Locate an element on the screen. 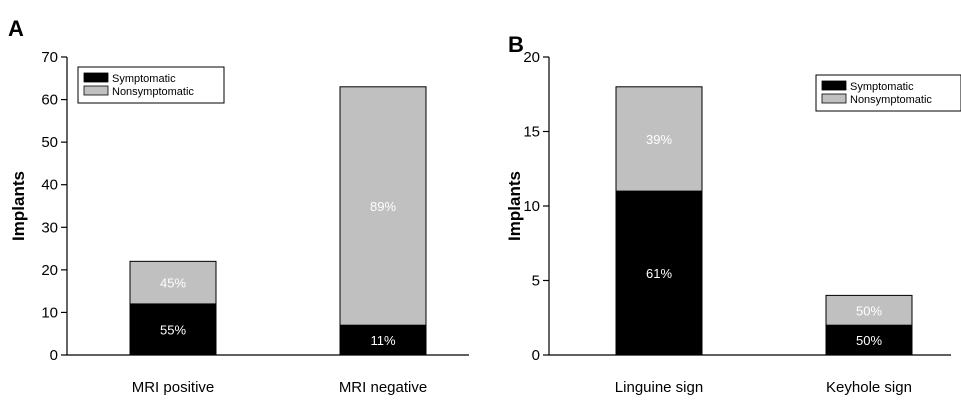  y-tick-label: 15 is located at coordinates (531, 132).